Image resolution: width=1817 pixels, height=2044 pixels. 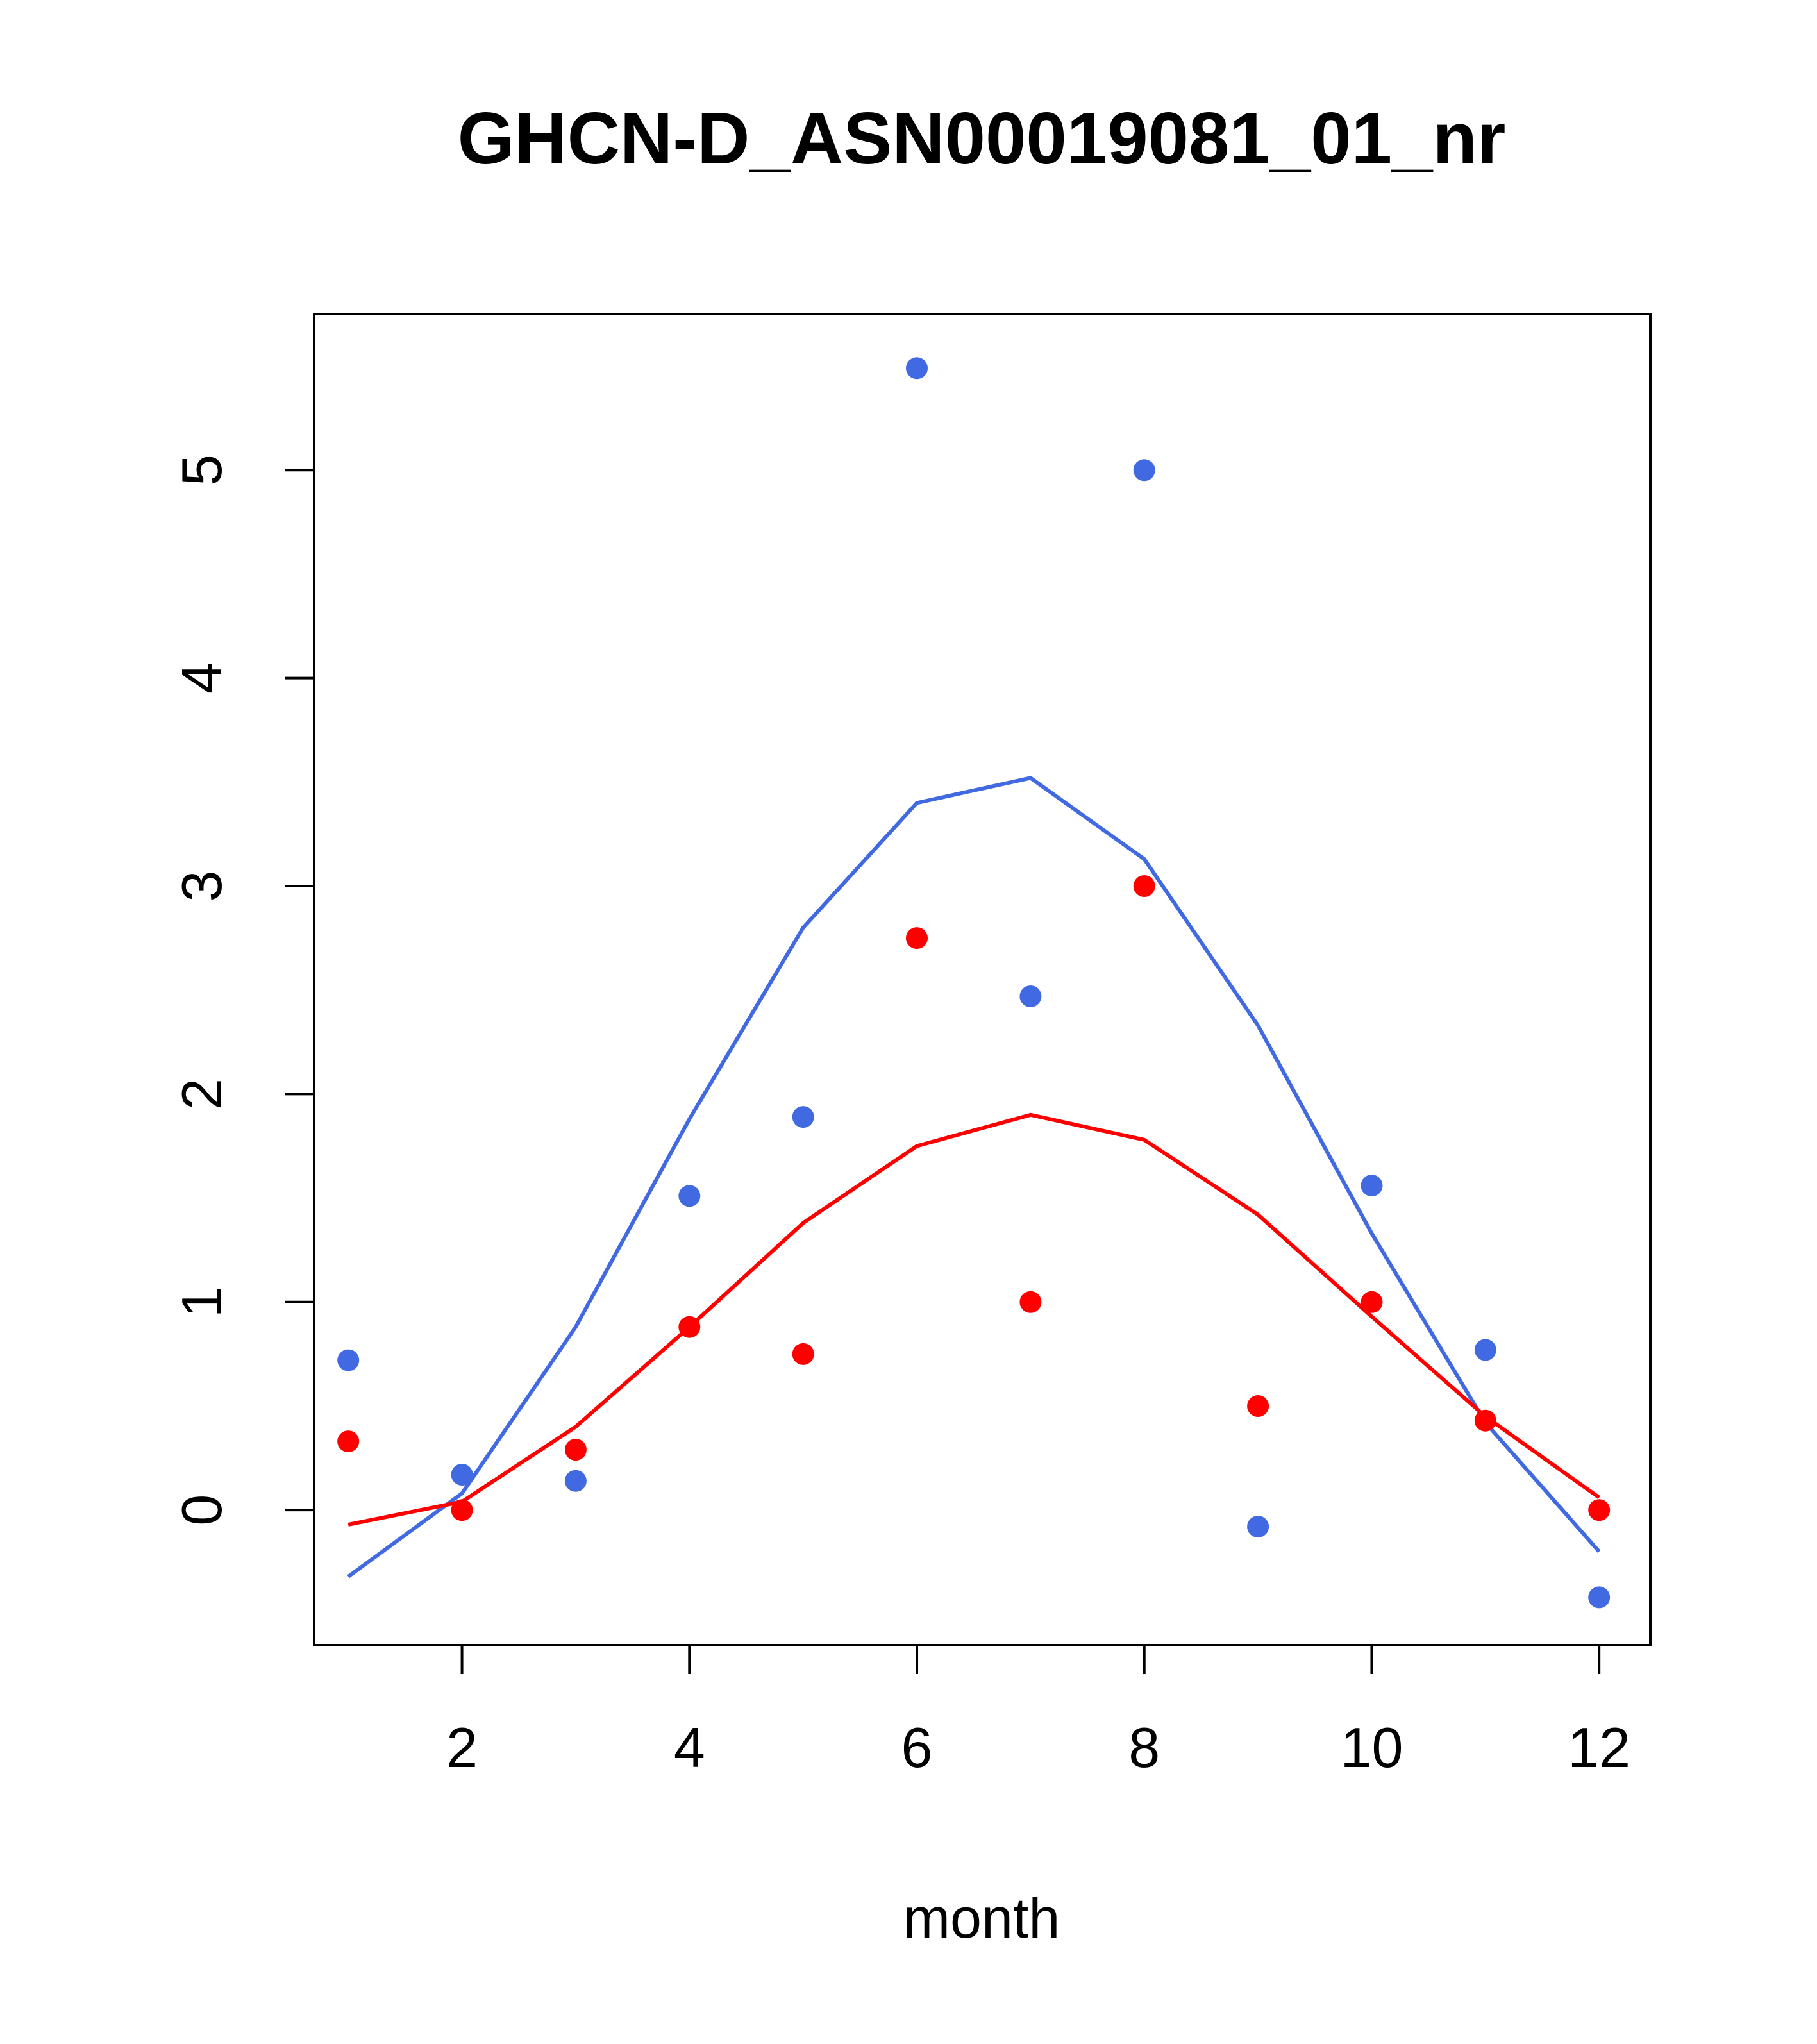 What do you see at coordinates (201, 887) in the screenshot?
I see `y-tick-label: 3` at bounding box center [201, 887].